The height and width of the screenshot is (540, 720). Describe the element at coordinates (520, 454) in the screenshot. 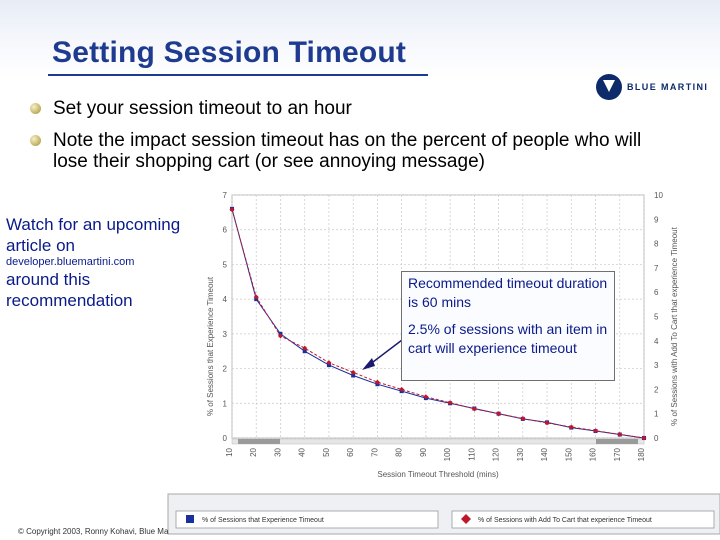

I see `x-tick-label: 130` at that location.